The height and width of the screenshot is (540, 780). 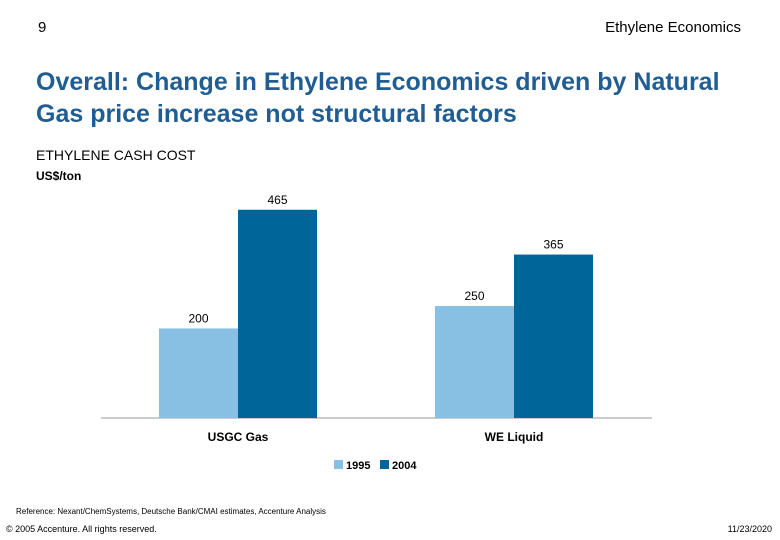 What do you see at coordinates (238, 437) in the screenshot?
I see `category-label: USGC Gas` at bounding box center [238, 437].